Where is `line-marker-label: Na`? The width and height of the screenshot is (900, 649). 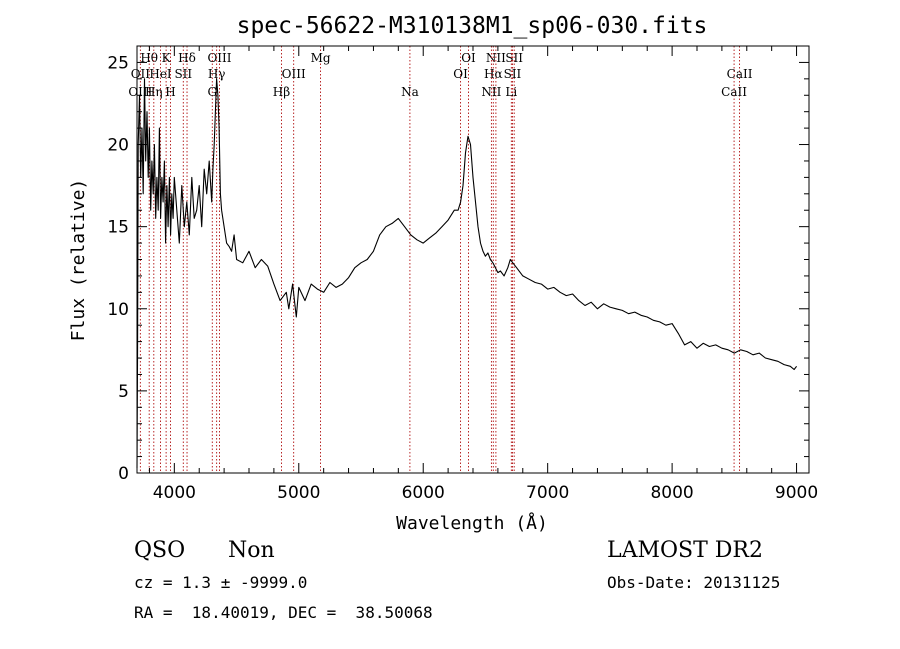 line-marker-label: Na is located at coordinates (410, 92).